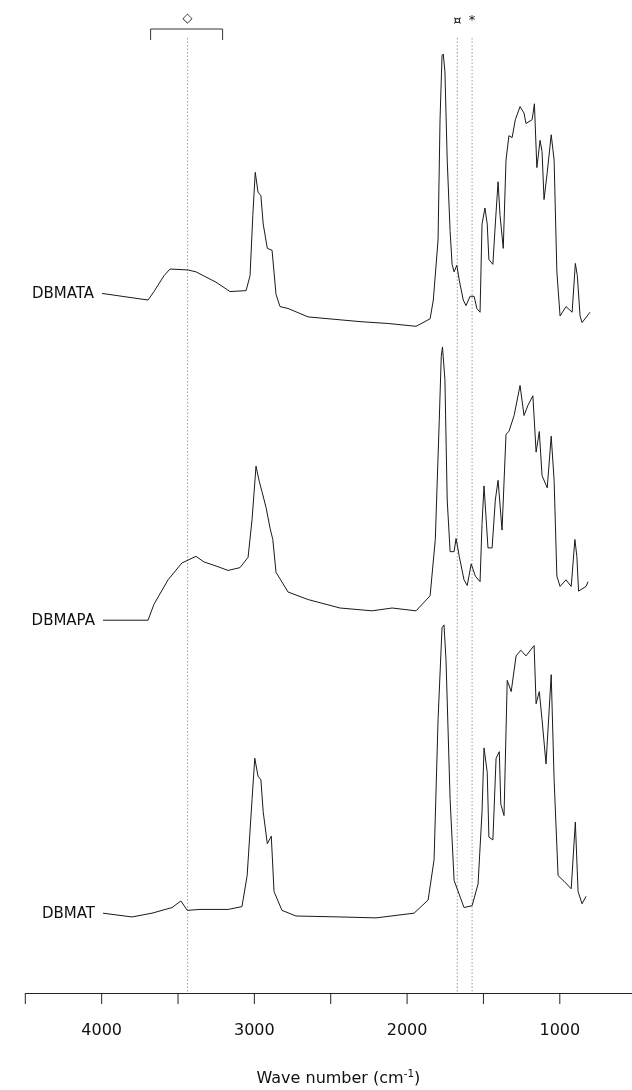 Image resolution: width=632 pixels, height=1090 pixels. I want to click on x-tick-label: 4000, so click(102, 1030).